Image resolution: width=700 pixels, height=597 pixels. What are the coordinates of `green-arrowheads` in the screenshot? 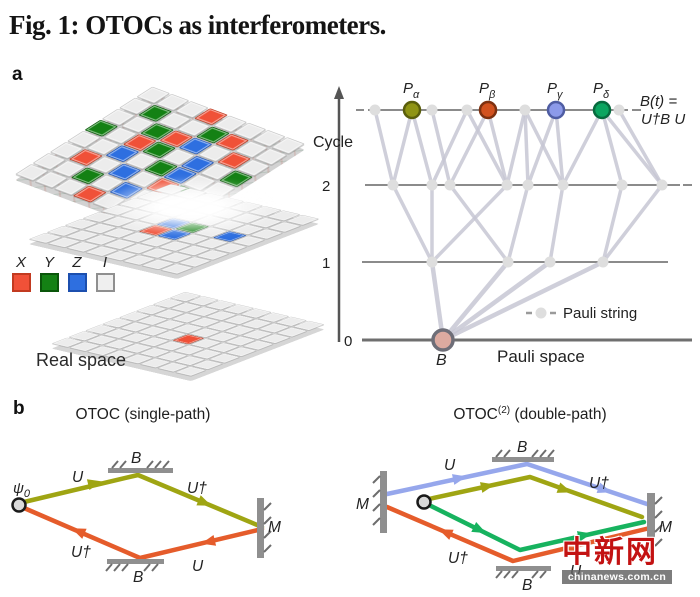 It's located at (531, 531).